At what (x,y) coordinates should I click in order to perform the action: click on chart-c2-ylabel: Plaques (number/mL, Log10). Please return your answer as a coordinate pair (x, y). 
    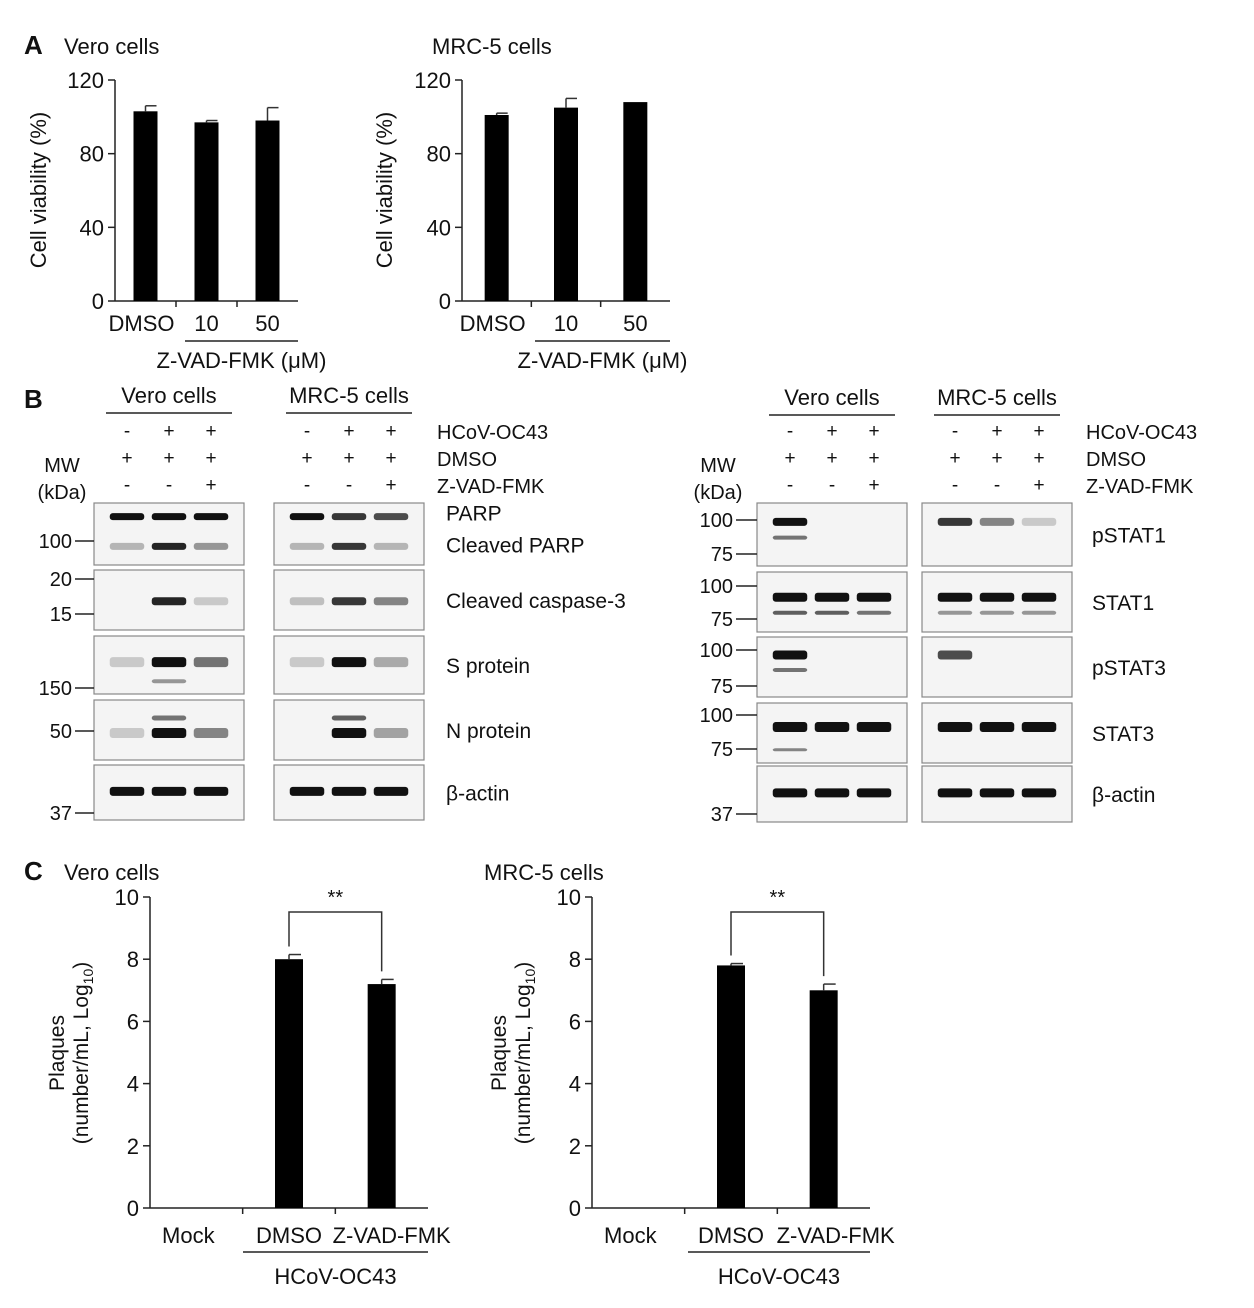
    Looking at the image, I should click on (513, 1053).